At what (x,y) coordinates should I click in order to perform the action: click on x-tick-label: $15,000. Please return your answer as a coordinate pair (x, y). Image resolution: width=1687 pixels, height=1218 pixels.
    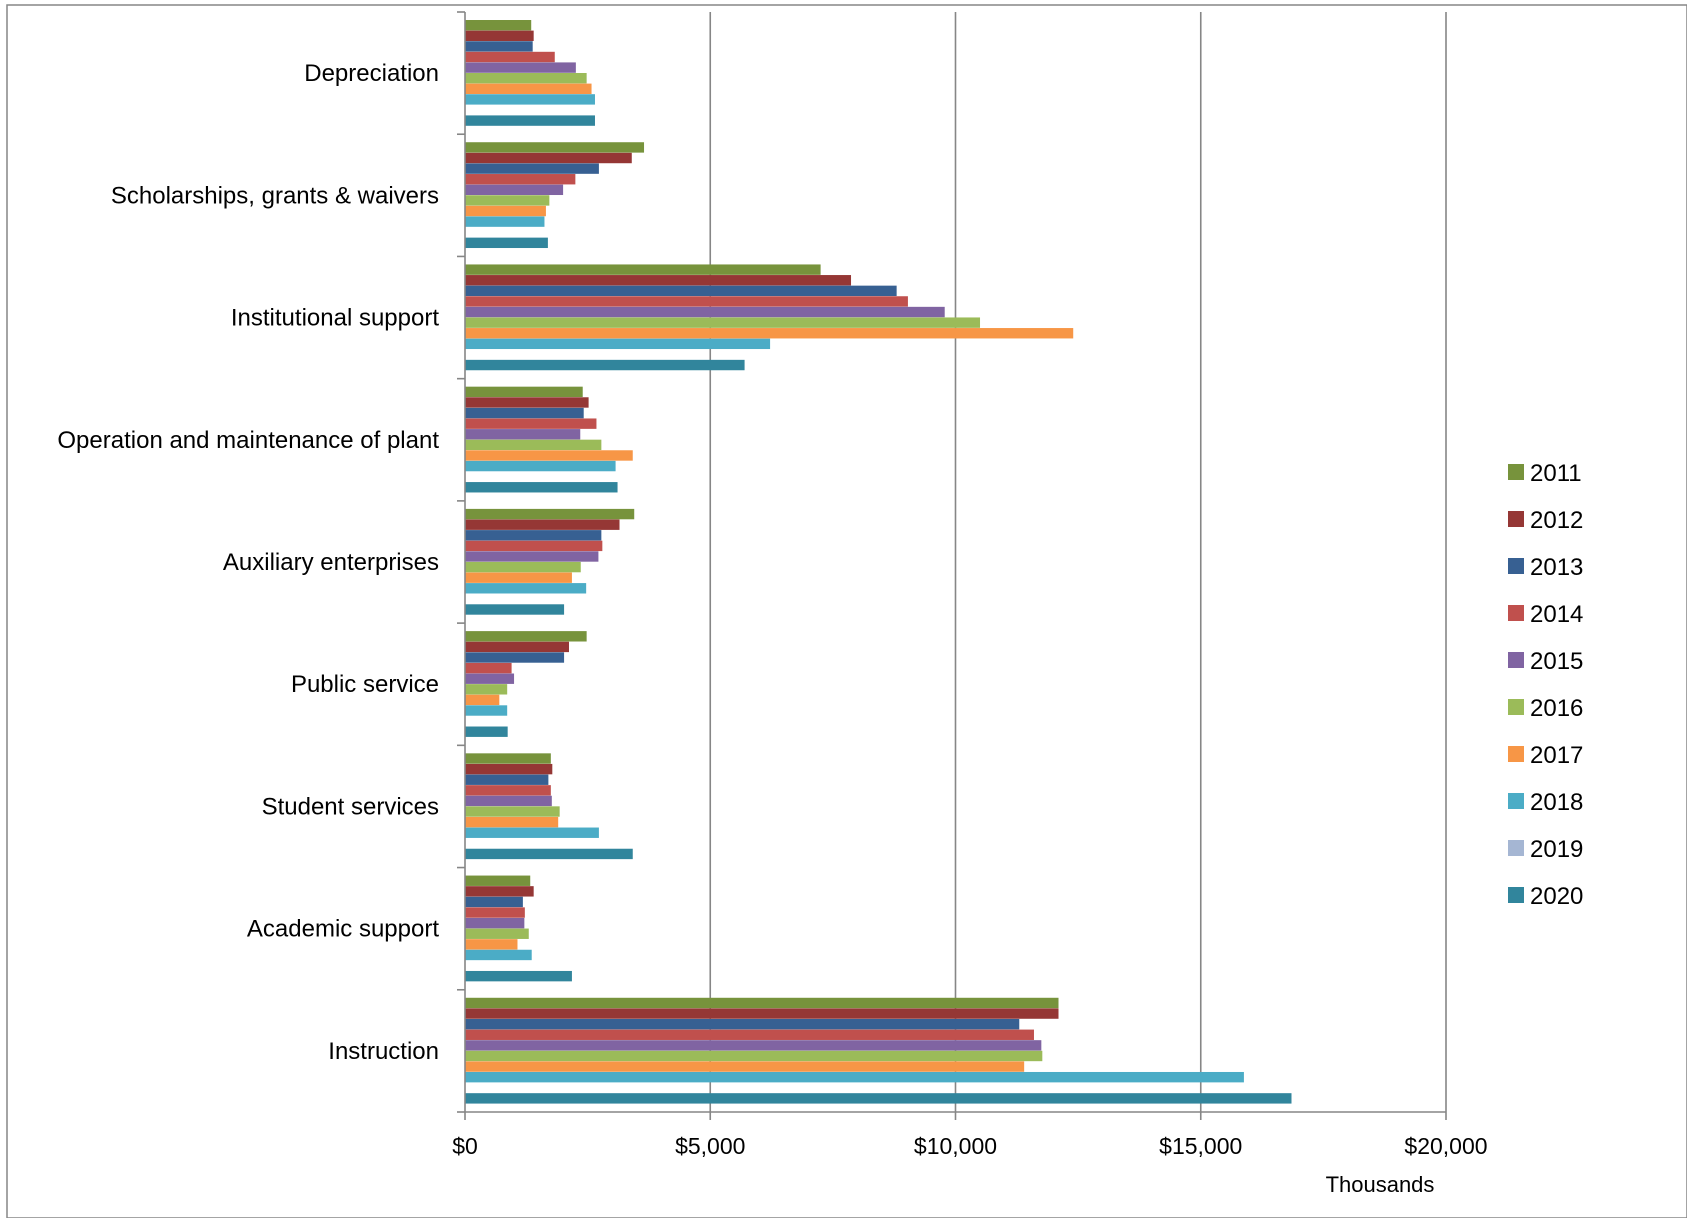
    Looking at the image, I should click on (1200, 1146).